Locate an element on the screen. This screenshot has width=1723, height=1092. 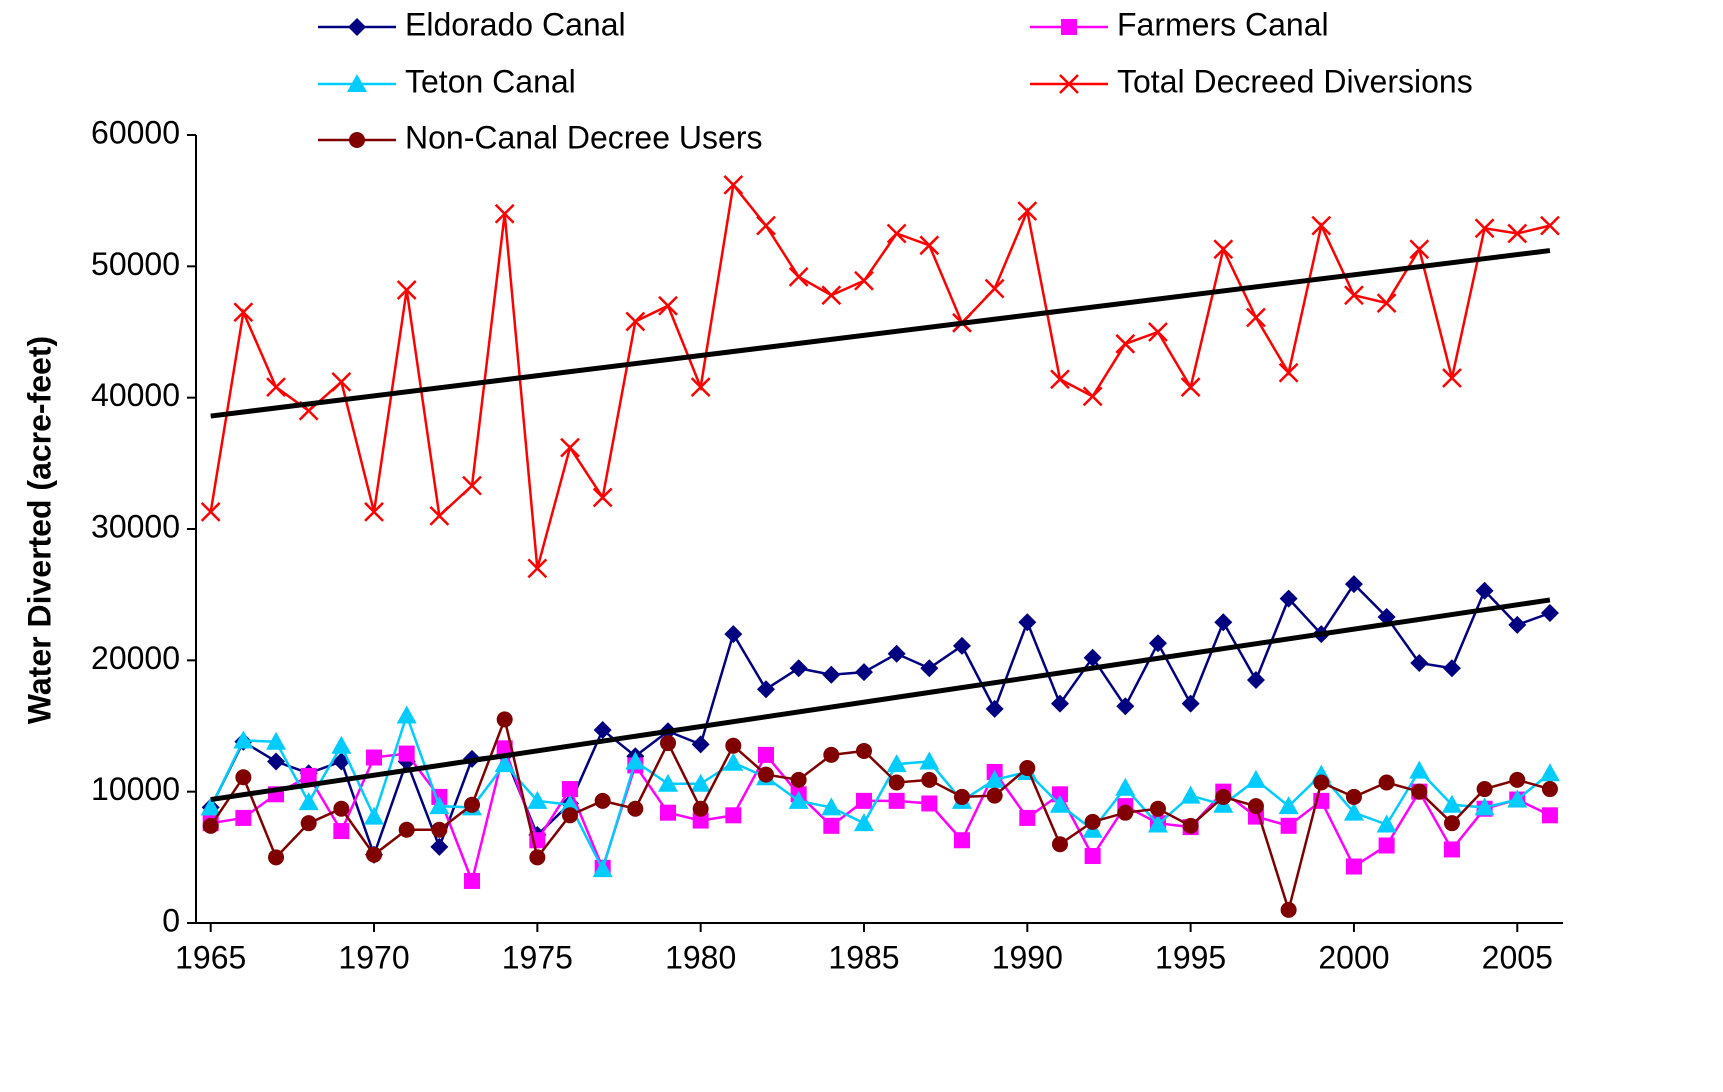
y-tick-label: 20000 is located at coordinates (135, 658).